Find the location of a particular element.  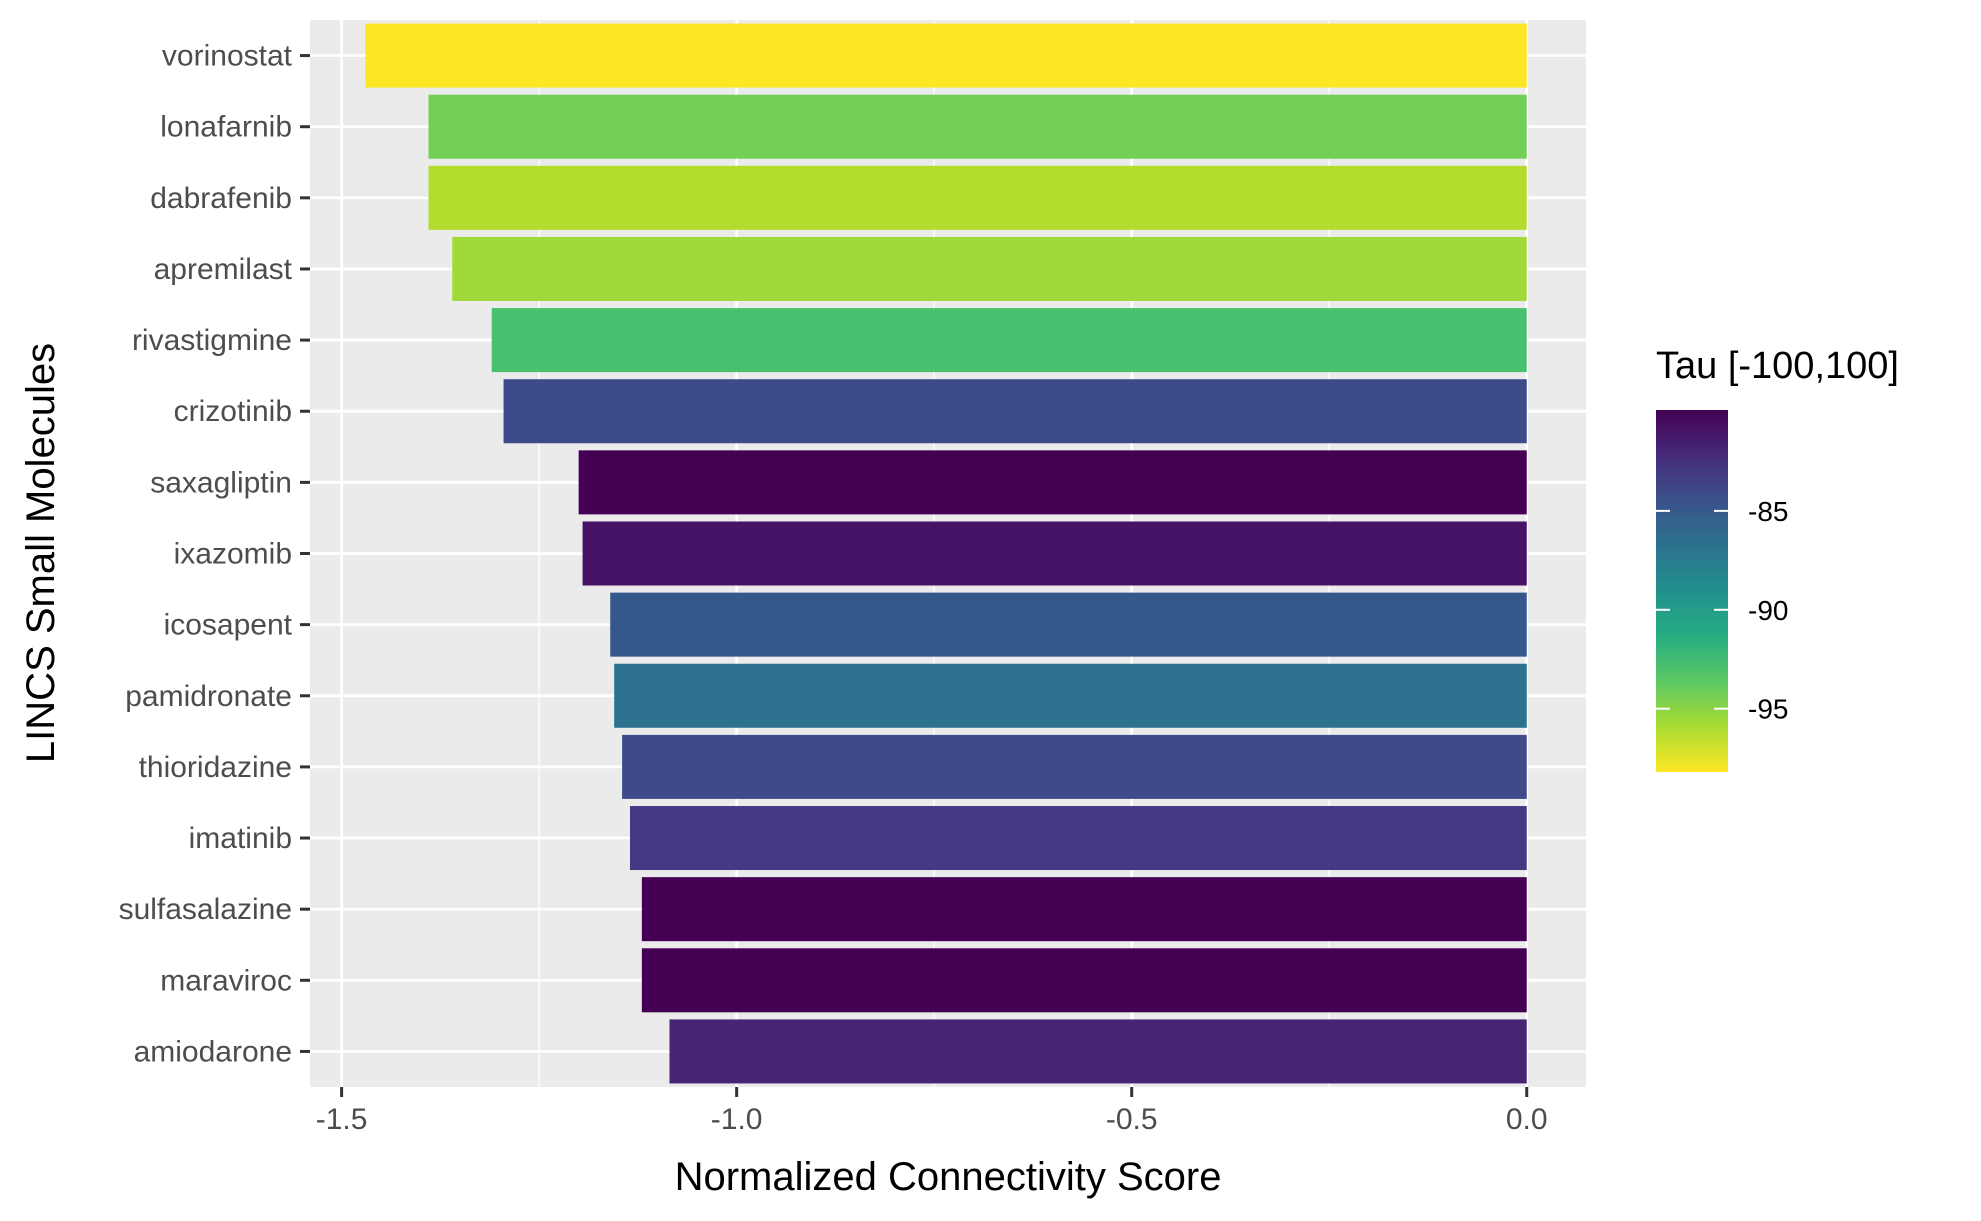

y-tick-label: rivastigmine is located at coordinates (212, 340).